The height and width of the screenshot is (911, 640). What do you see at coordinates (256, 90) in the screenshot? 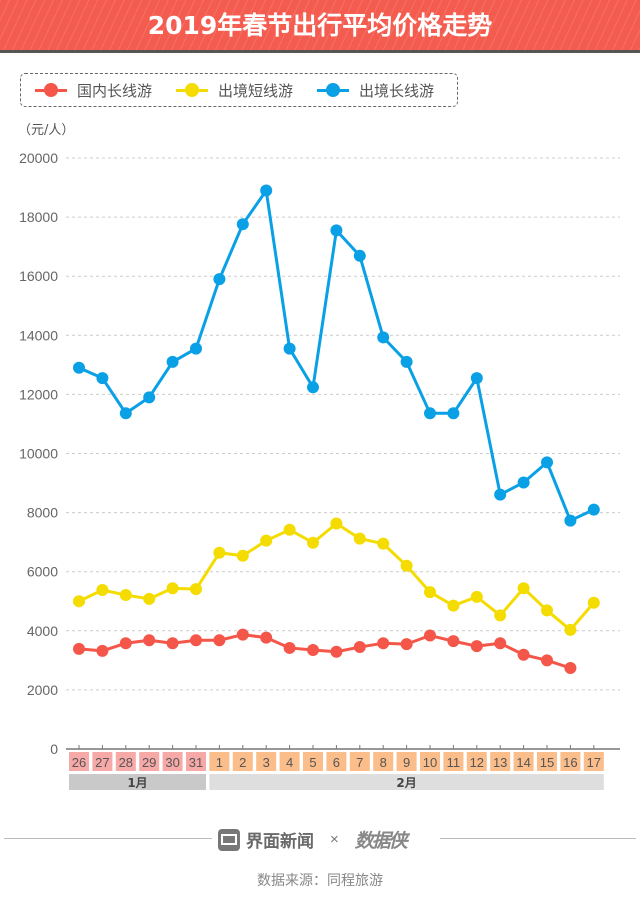
I see `legend-label: 出境短线游` at bounding box center [256, 90].